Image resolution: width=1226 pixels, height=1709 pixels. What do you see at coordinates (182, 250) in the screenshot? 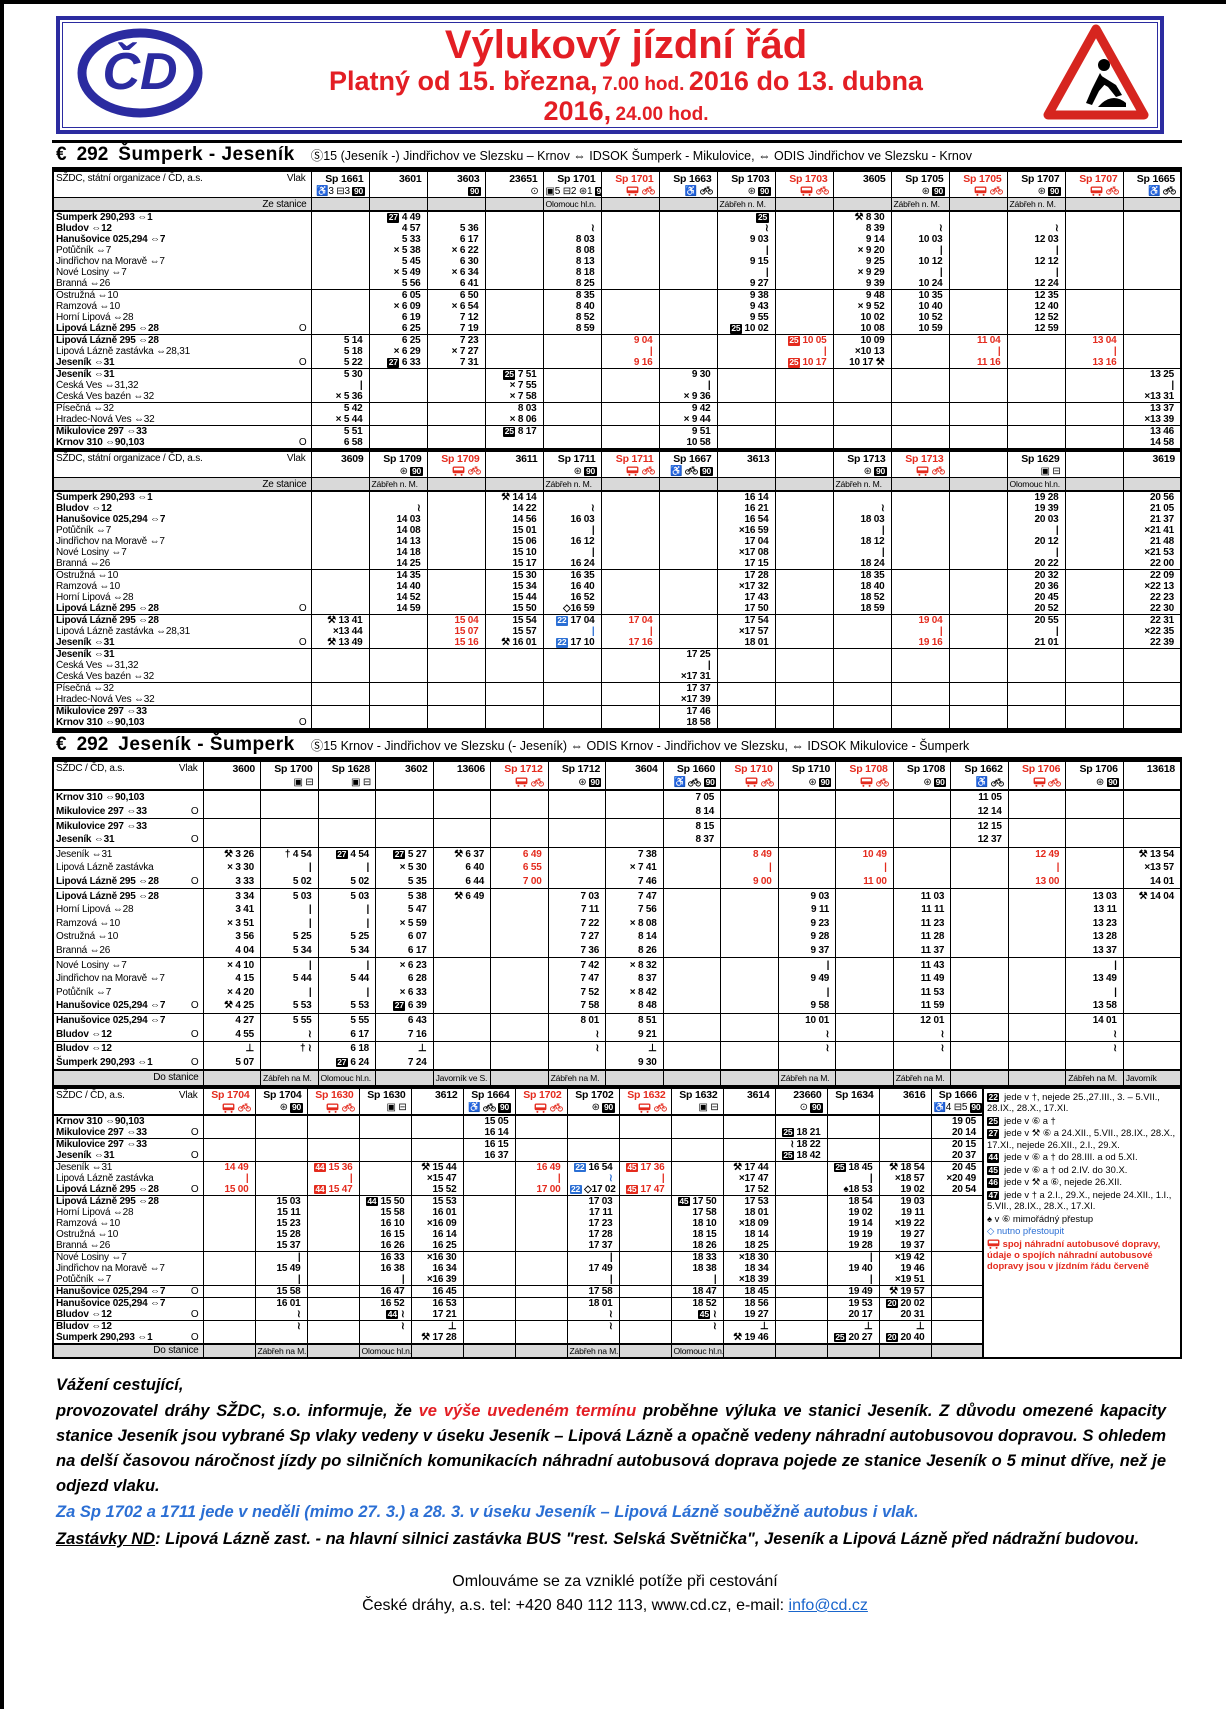
I see `station-cell: Potůčník ⇔7` at bounding box center [182, 250].